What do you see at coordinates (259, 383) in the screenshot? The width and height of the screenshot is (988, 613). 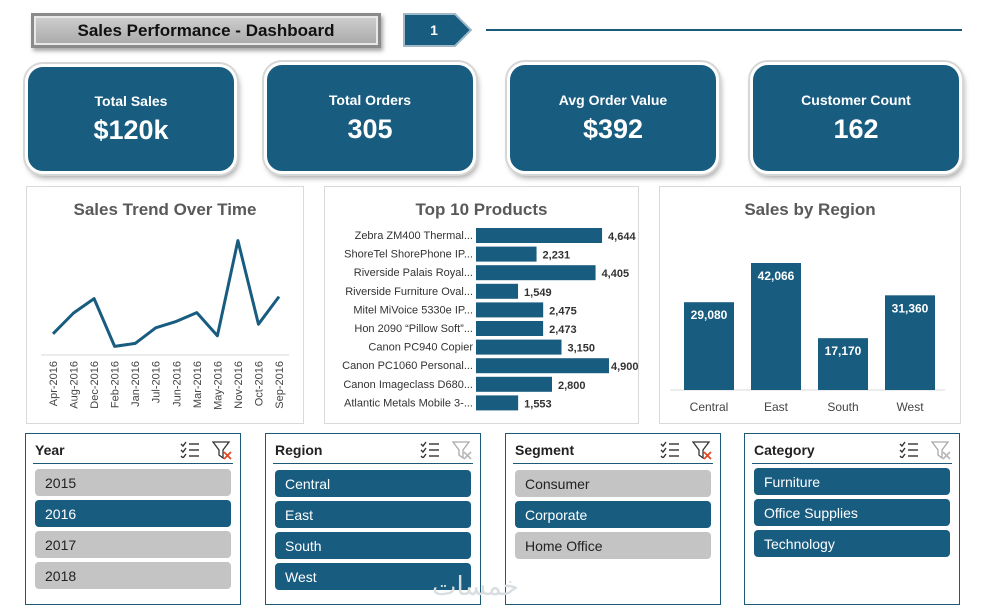 I see `x-tick-label: Oct-2016` at bounding box center [259, 383].